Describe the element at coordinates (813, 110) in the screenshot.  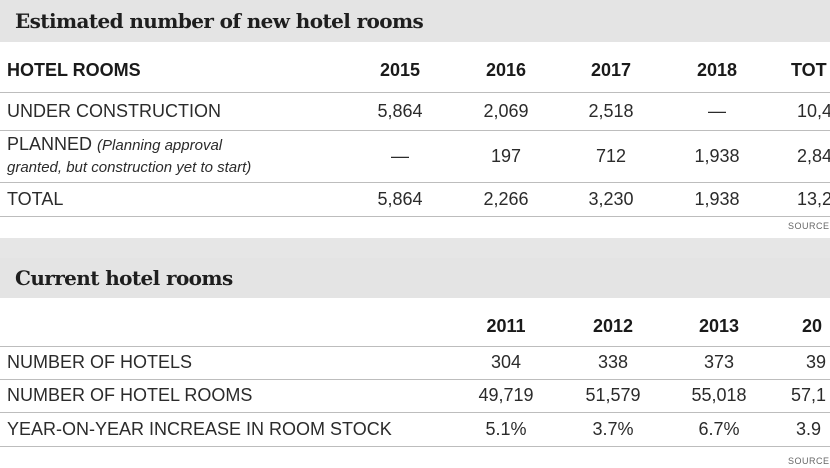
I see `cell-value: 10,4` at that location.